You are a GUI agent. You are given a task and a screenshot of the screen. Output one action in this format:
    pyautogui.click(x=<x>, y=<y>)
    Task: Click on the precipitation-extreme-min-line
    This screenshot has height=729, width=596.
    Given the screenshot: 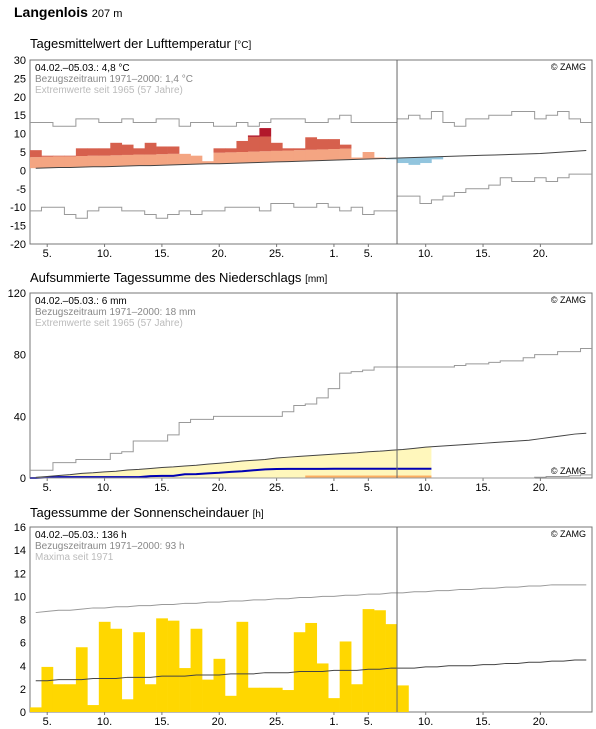 What is the action you would take?
    pyautogui.click(x=311, y=476)
    